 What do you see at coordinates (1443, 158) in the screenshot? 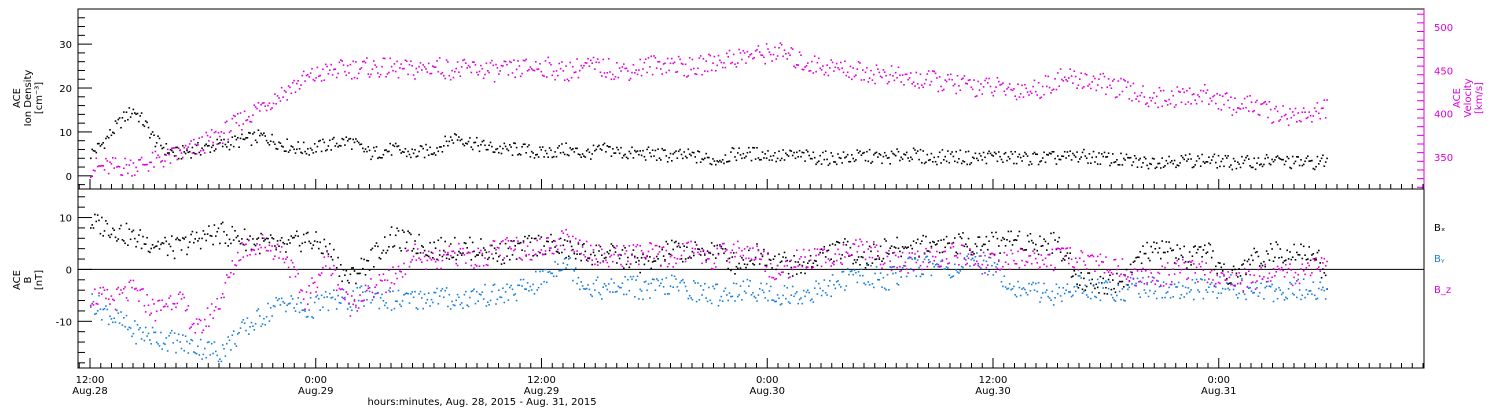
I see `velocity-tick-label: 350` at bounding box center [1443, 158].